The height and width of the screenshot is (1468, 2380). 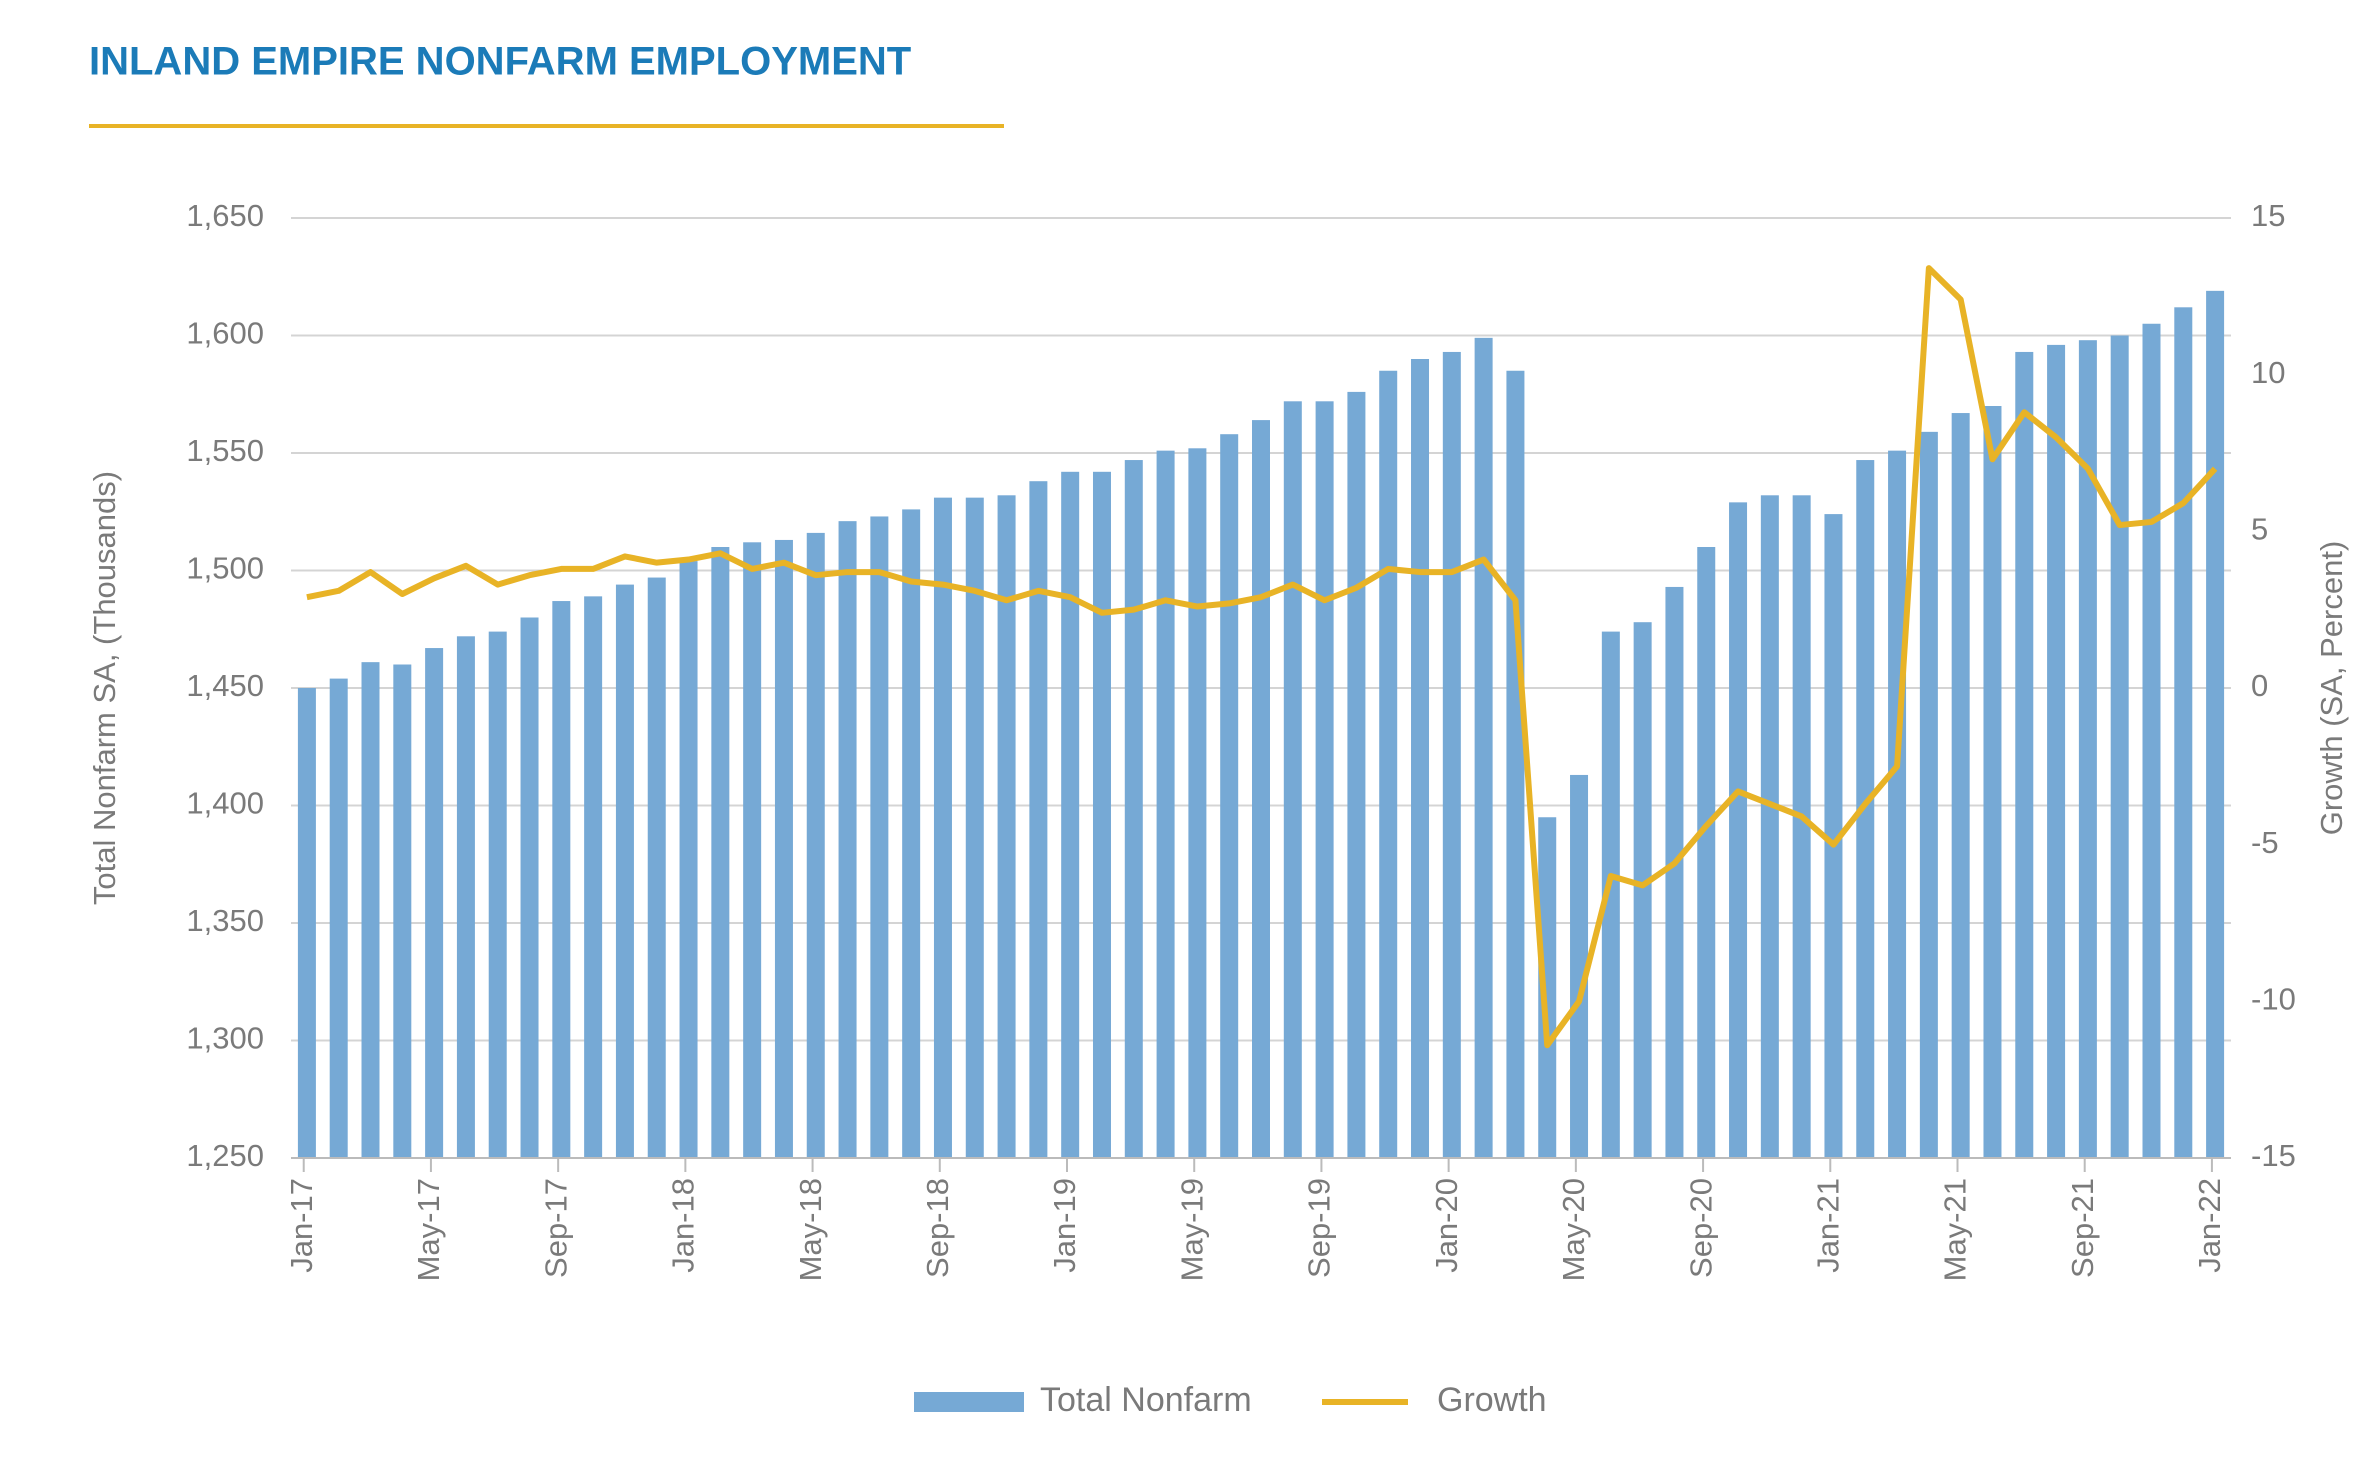 I want to click on legend-swatch, so click(x=969, y=1402).